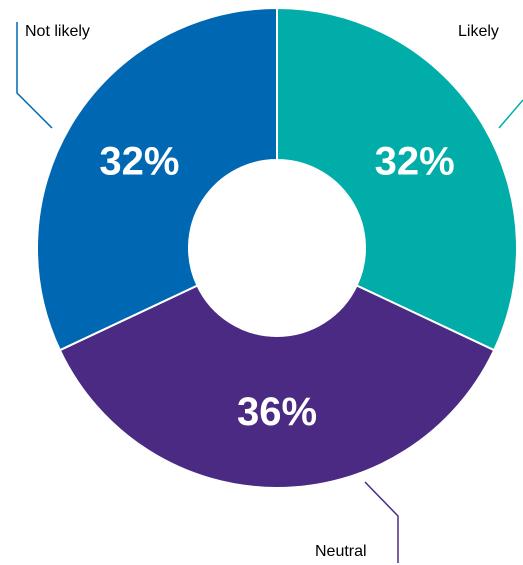 The image size is (523, 565). Describe the element at coordinates (415, 162) in the screenshot. I see `value-label-likely: 32%` at that location.